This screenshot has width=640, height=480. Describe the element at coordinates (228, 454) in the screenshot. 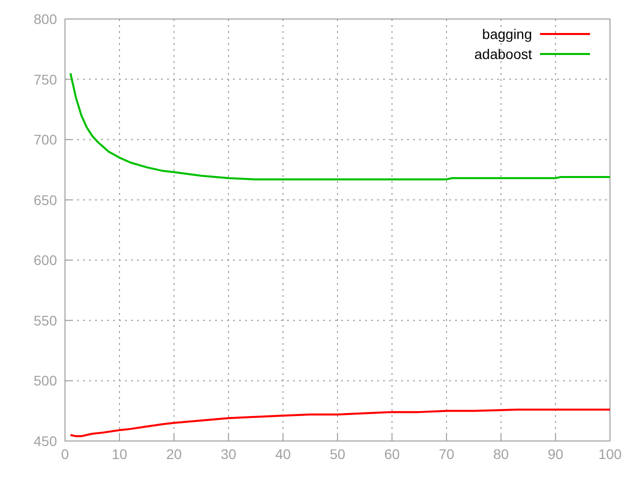

I see `x-tick-label: 30` at that location.